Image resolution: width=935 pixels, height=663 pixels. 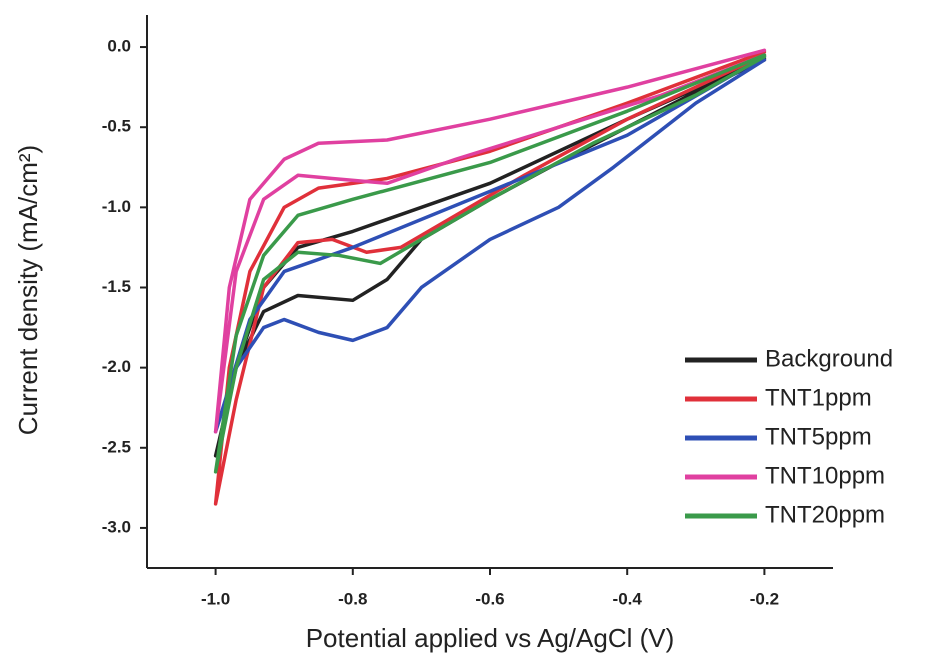 I want to click on legend-label: TNT1ppm, so click(x=818, y=397).